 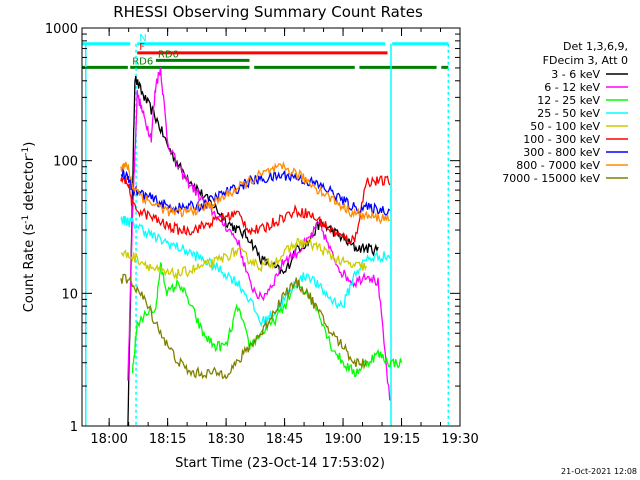 What do you see at coordinates (142, 61) in the screenshot?
I see `flag-label-rd6: RD6` at bounding box center [142, 61].